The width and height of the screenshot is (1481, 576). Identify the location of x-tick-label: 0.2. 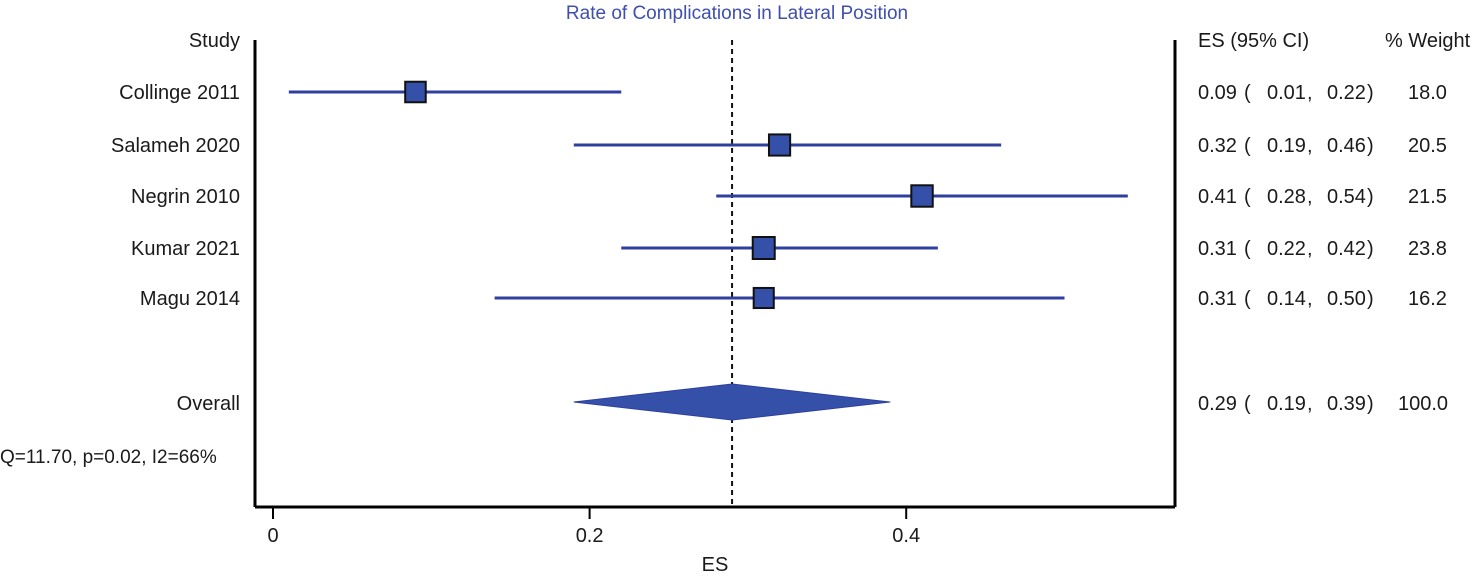
(590, 536).